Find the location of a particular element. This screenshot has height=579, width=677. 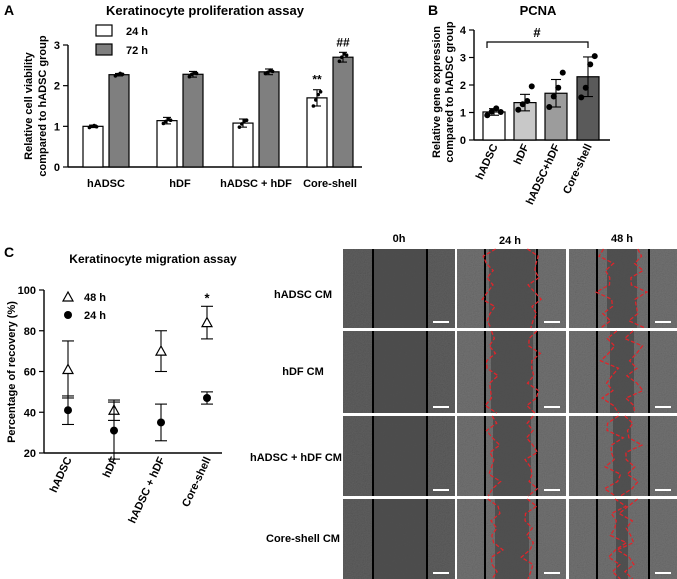

panel-a-ytick-label: 0 is located at coordinates (57, 168).